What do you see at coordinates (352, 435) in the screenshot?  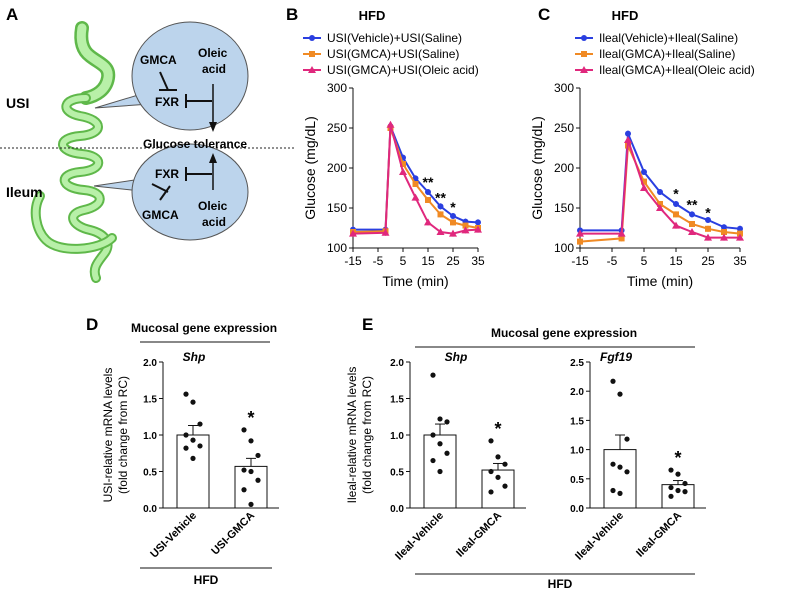 I see `y-axis-title-line-1: Ileal-relative mRNA levels` at bounding box center [352, 435].